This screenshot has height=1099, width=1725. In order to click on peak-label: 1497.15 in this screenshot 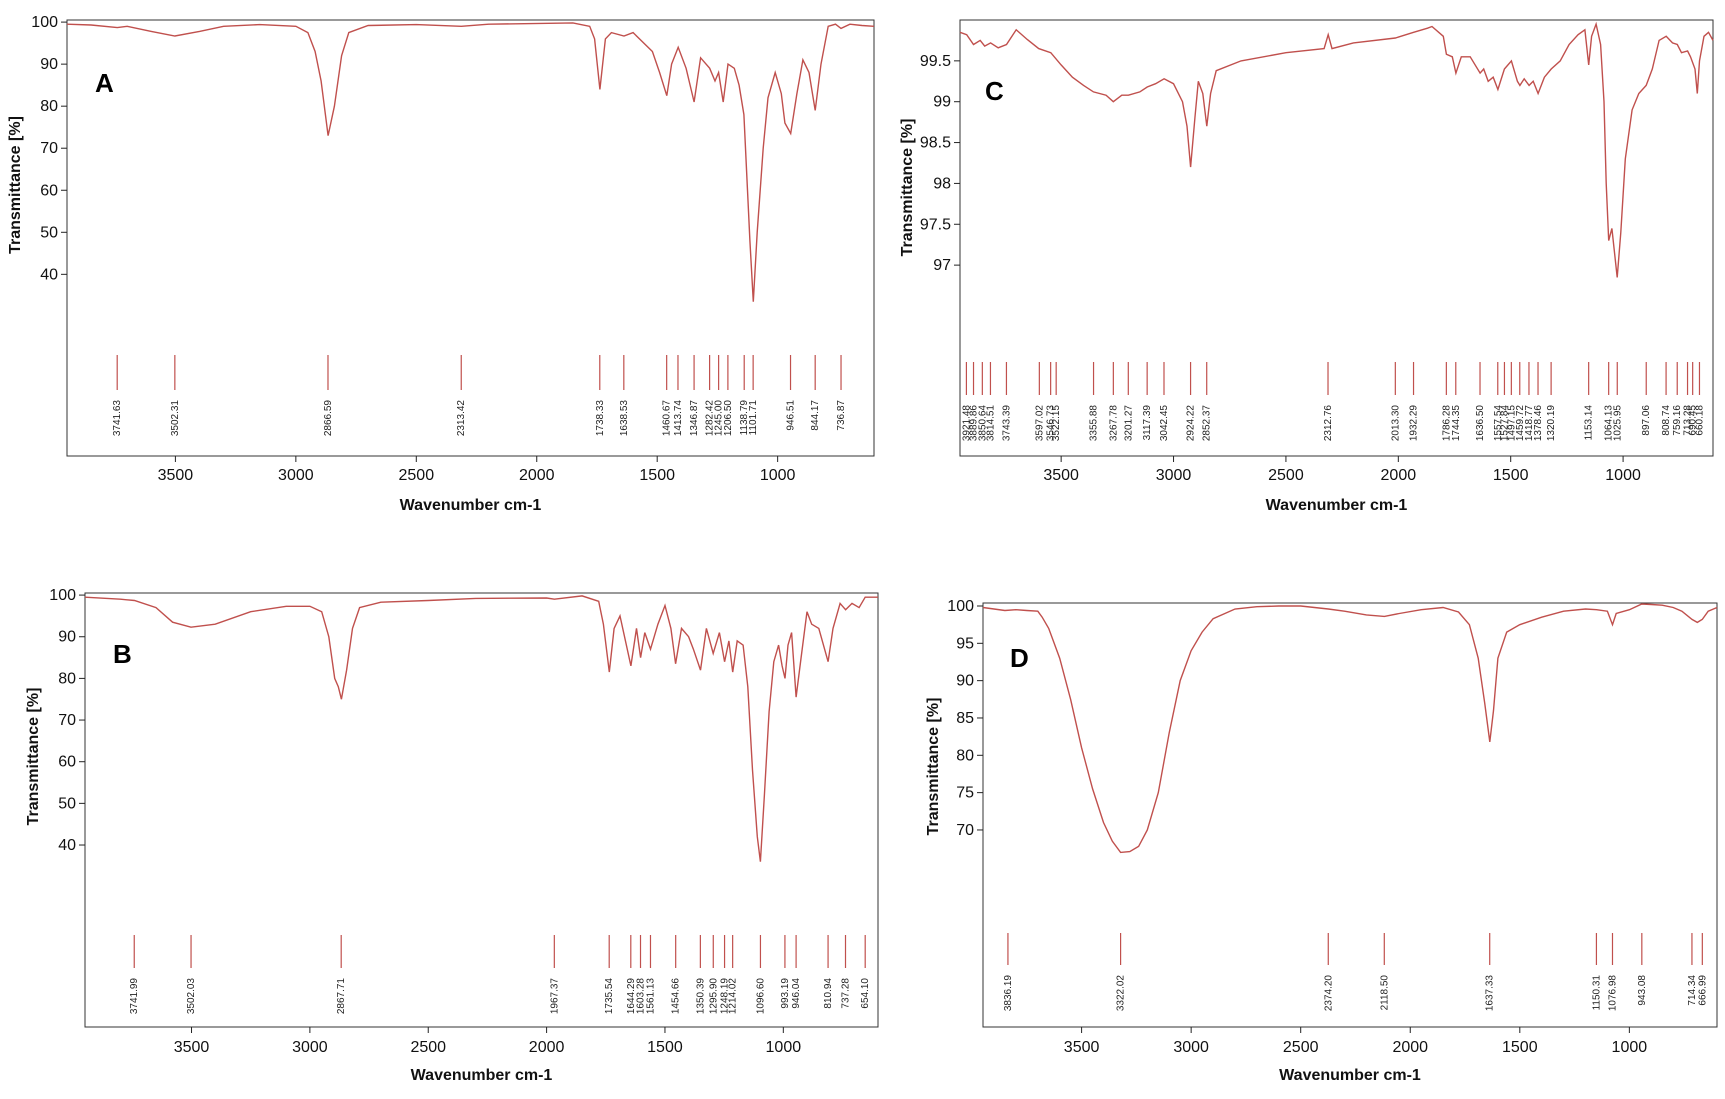, I will do `click(1511, 423)`.